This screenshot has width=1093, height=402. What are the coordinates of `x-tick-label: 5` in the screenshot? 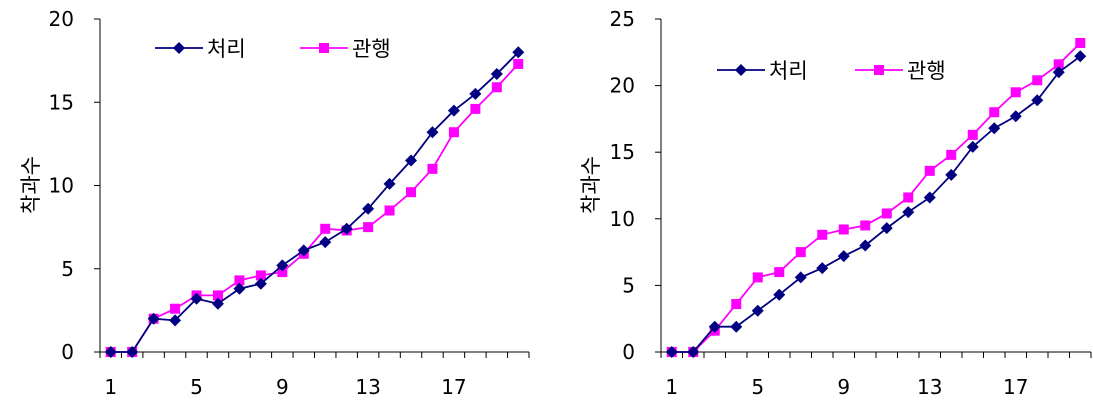 It's located at (757, 387).